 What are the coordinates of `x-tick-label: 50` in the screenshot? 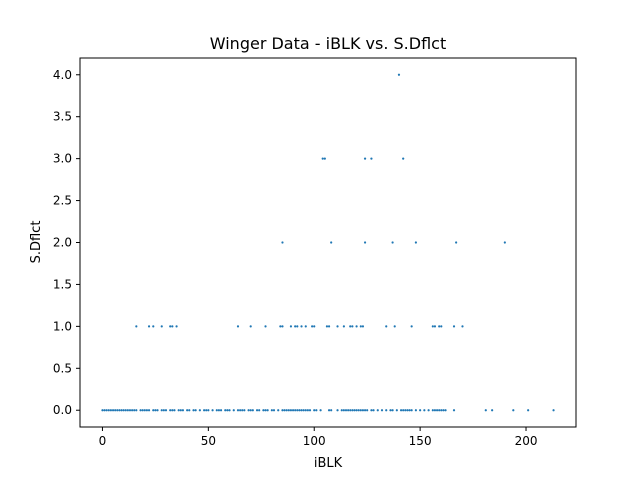 It's located at (208, 441).